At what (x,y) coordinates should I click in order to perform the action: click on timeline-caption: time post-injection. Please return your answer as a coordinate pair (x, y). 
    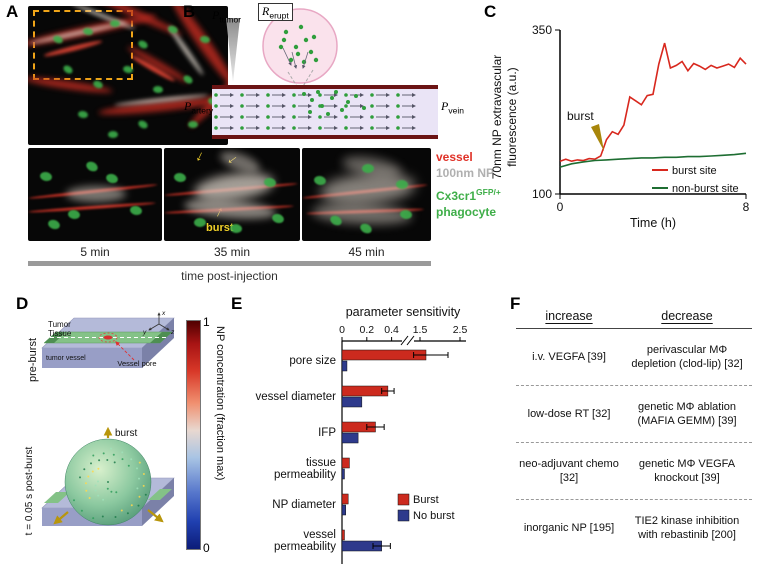
    Looking at the image, I should click on (229, 276).